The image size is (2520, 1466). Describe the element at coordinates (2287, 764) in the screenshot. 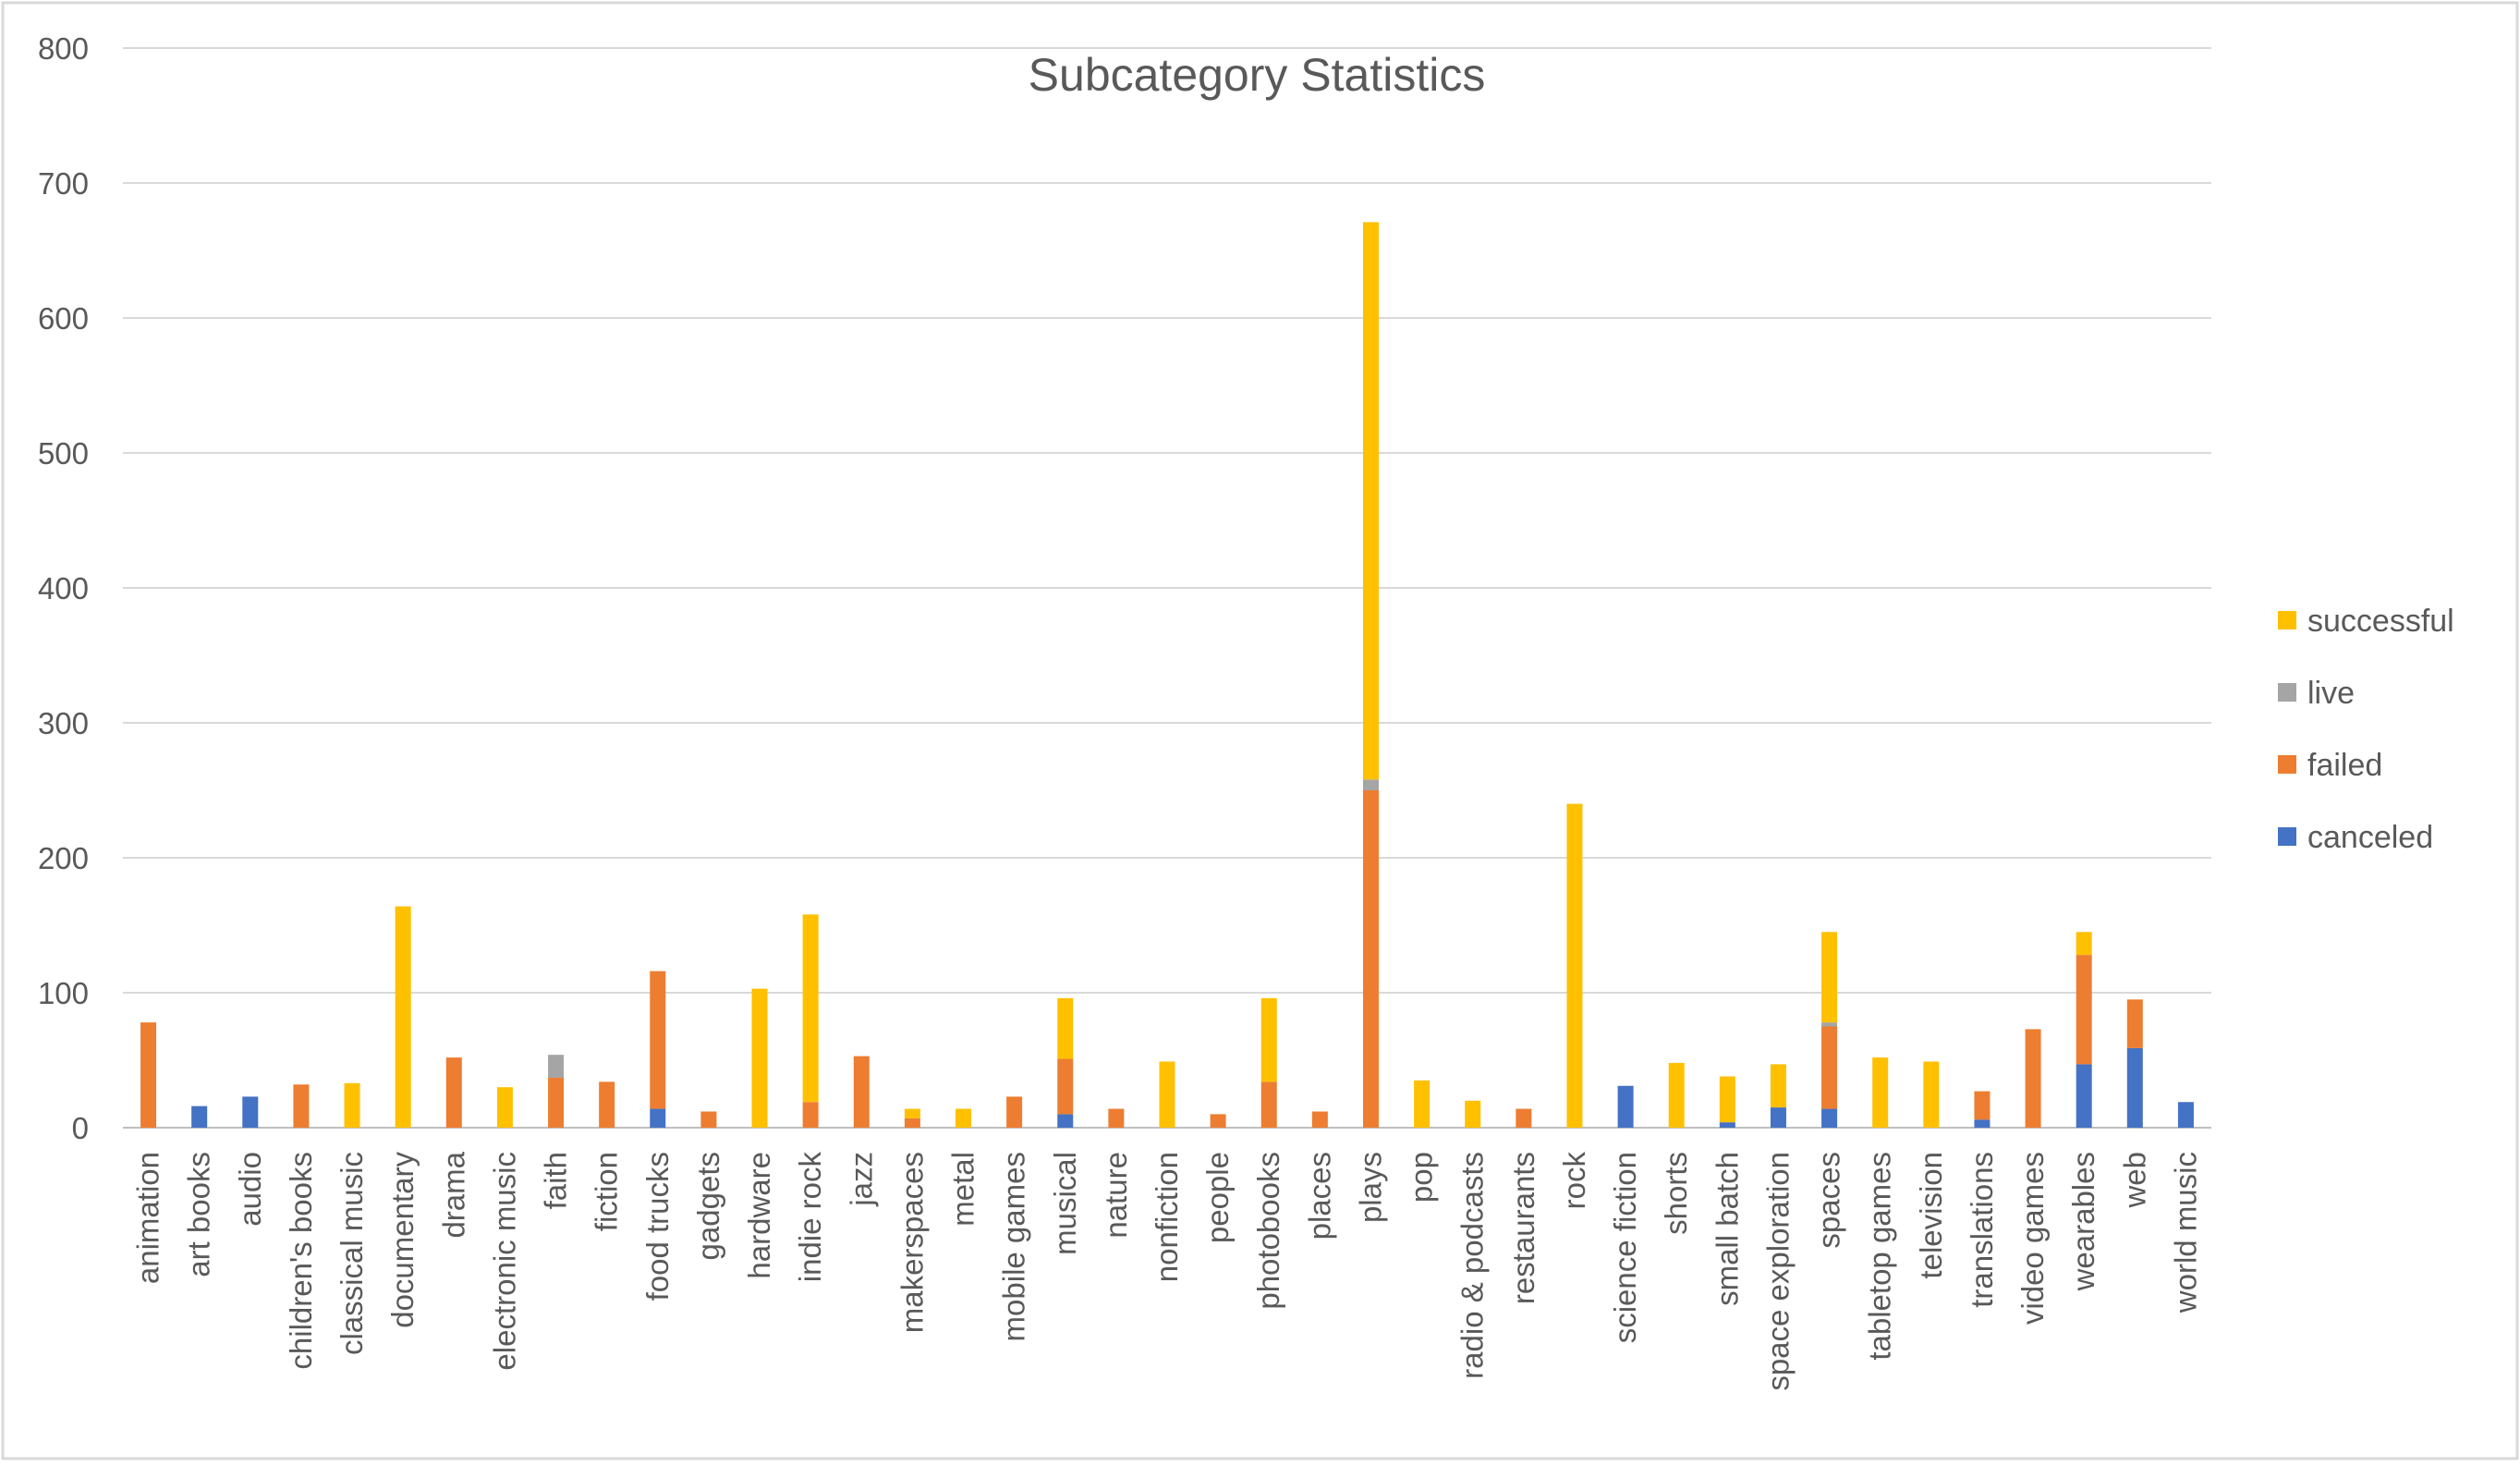

I see `legend-swatch-failed` at that location.